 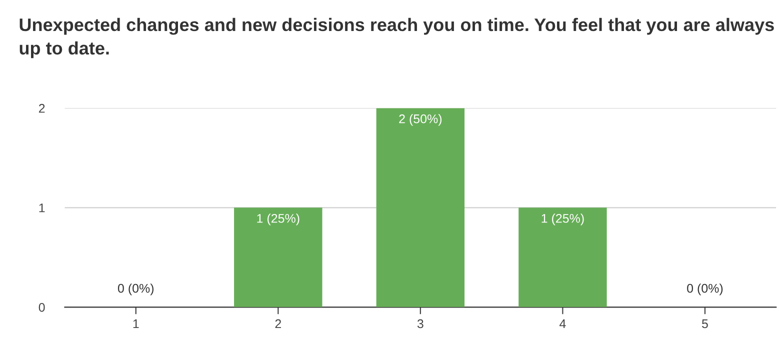 I want to click on x-tick-label: 4, so click(x=563, y=323).